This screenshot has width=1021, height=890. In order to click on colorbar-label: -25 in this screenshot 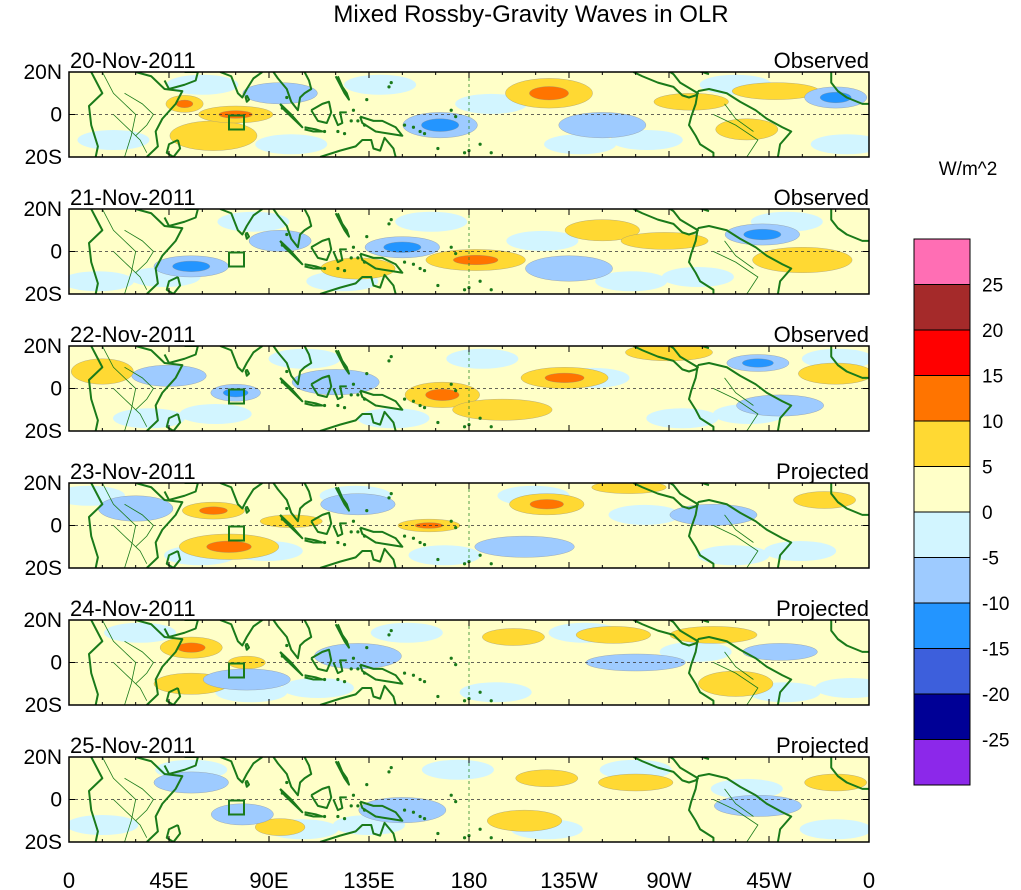, I will do `click(995, 741)`.